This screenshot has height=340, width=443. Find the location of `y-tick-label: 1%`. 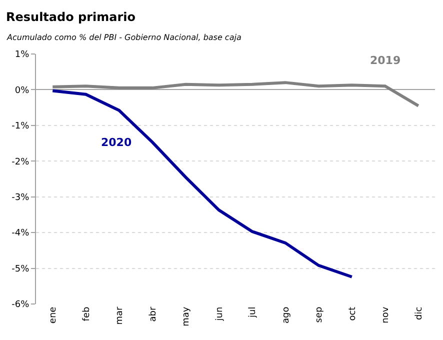

y-tick-label: 1% is located at coordinates (22, 55).